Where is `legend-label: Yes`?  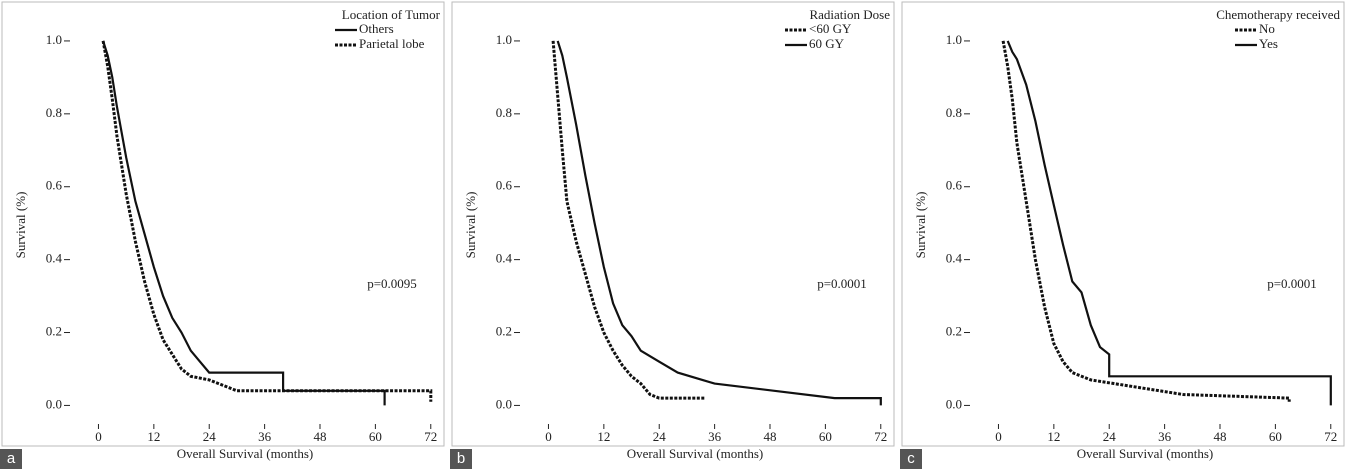
legend-label: Yes is located at coordinates (1268, 43).